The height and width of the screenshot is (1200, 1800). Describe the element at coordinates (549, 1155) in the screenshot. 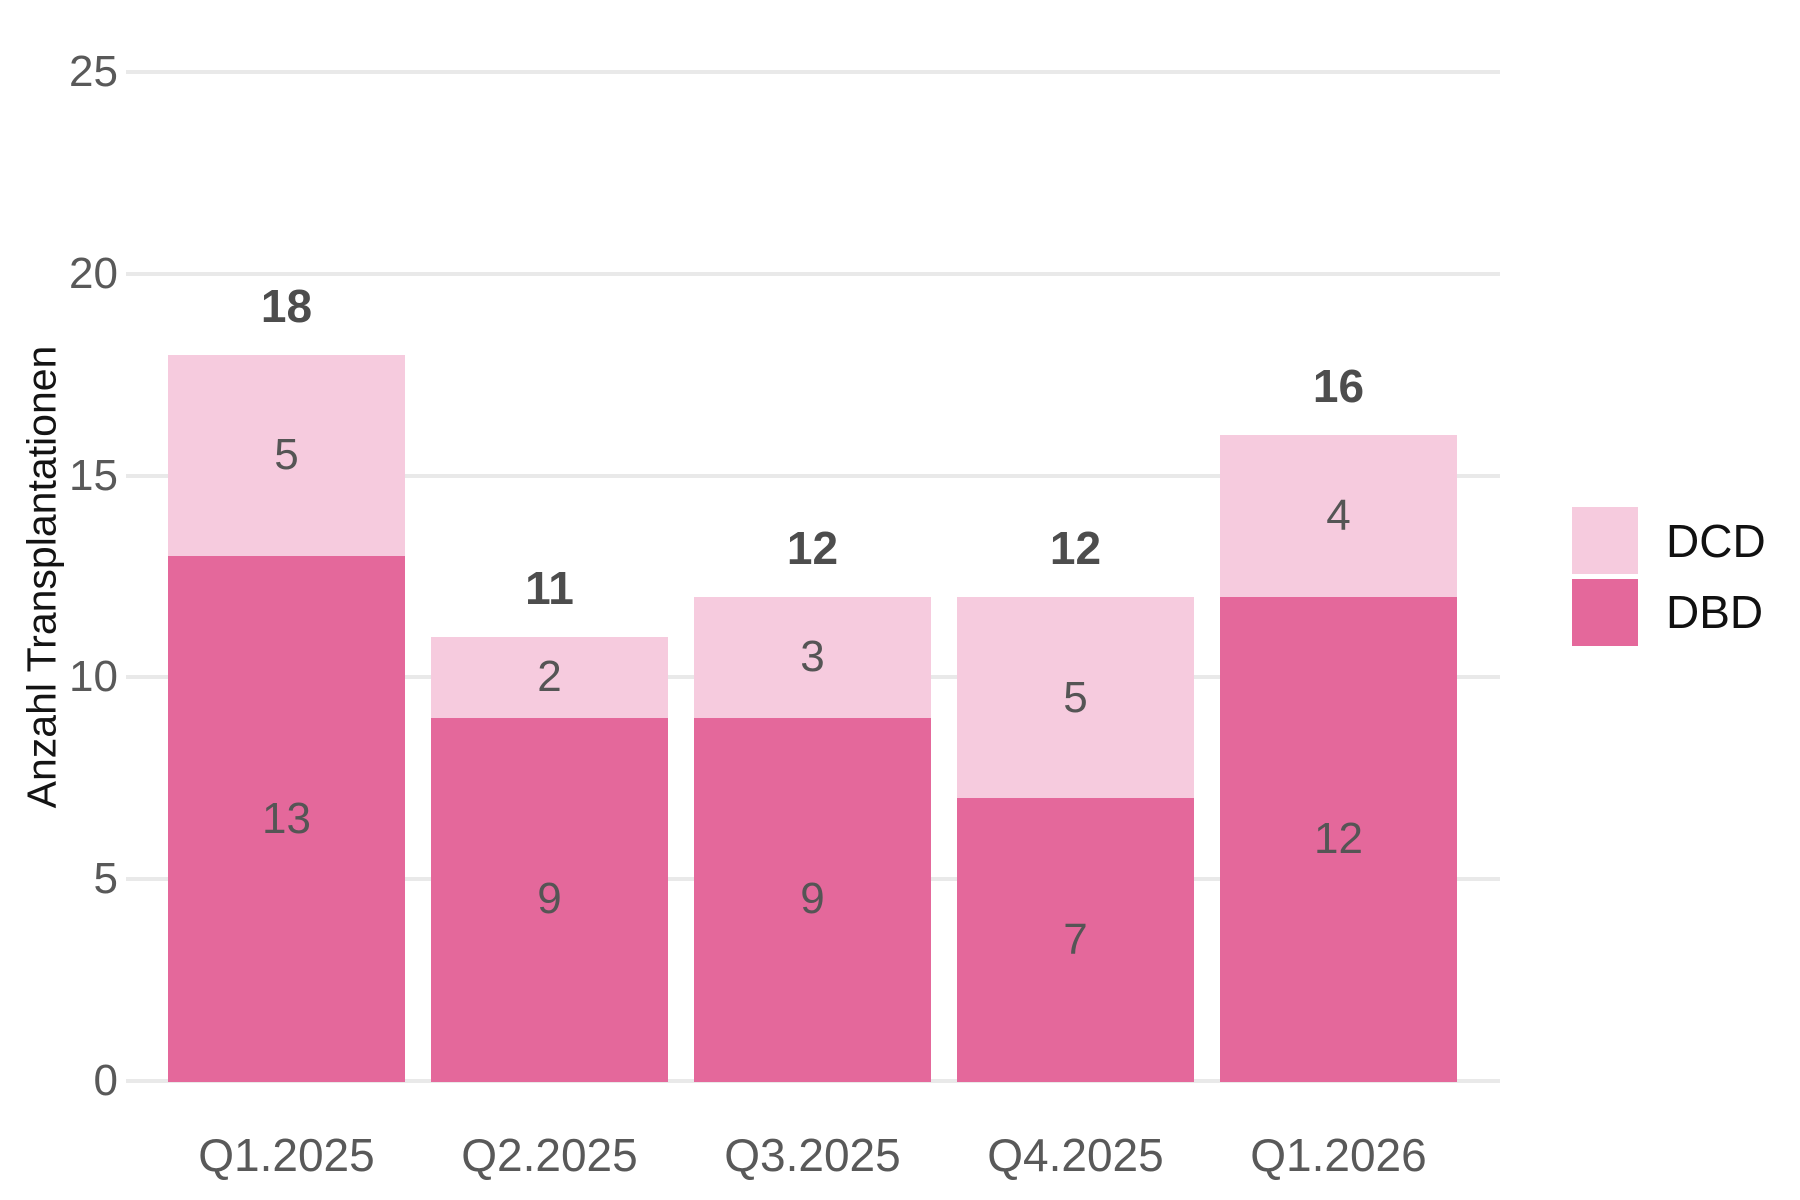

I see `x-axis-tick-label: Q2.2025` at that location.